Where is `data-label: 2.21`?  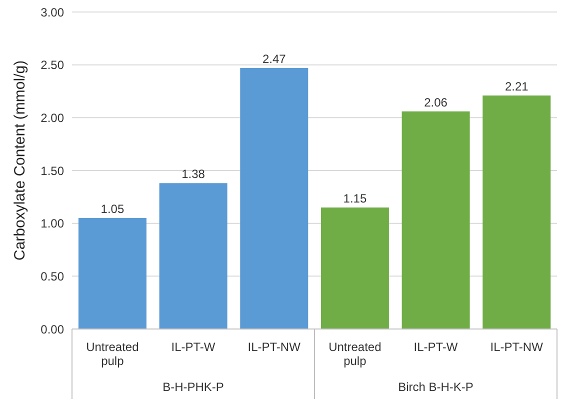 data-label: 2.21 is located at coordinates (516, 86).